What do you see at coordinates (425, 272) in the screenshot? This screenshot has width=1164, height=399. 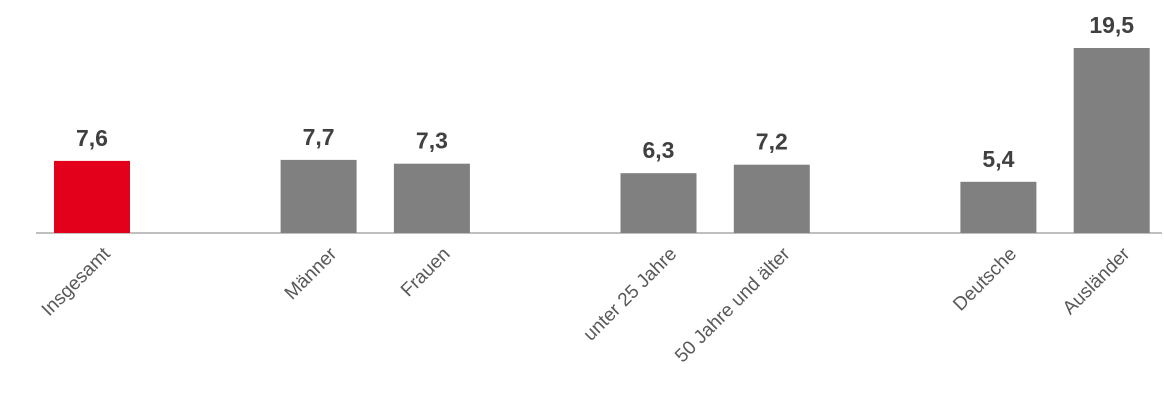 I see `tick-label-frauen: Frauen` at bounding box center [425, 272].